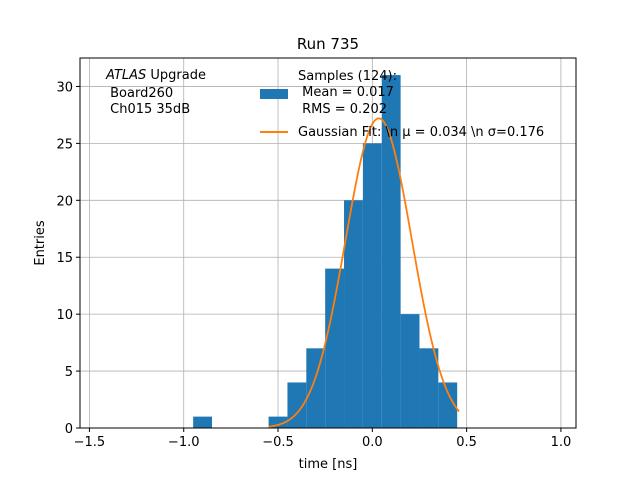 This screenshot has height=480, width=640. What do you see at coordinates (90, 442) in the screenshot?
I see `x-tick-label: −1.5` at bounding box center [90, 442].